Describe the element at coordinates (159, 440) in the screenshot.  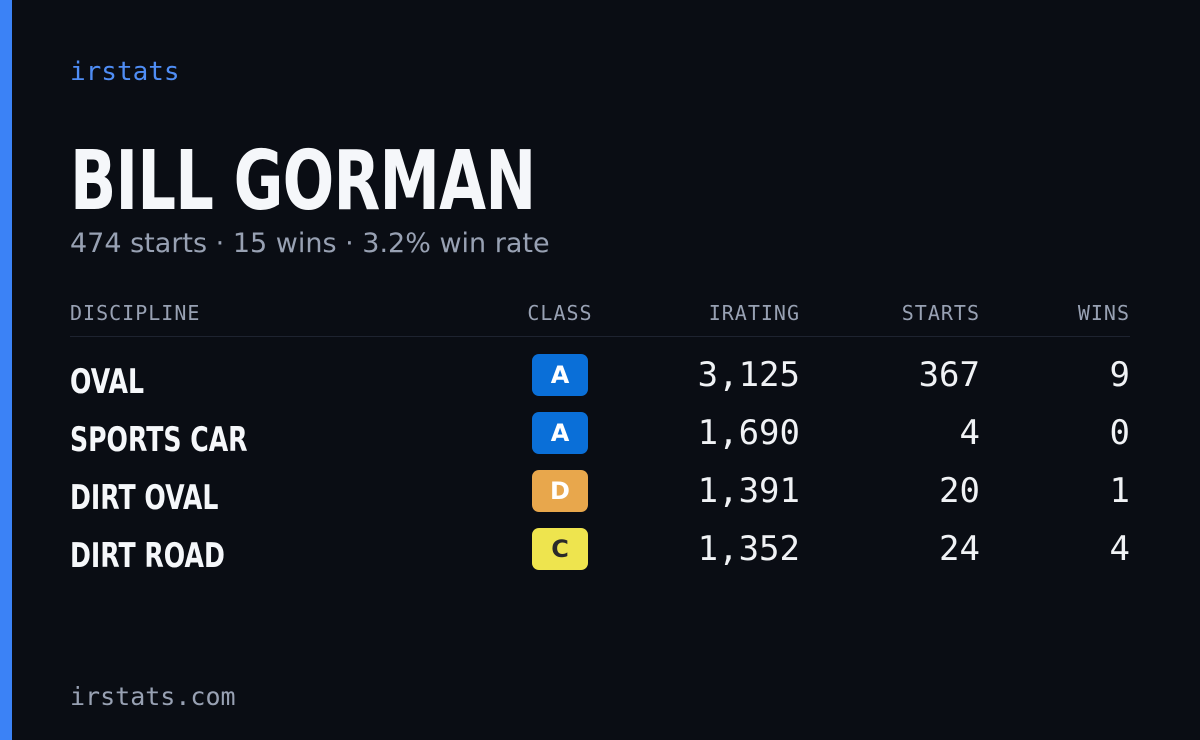
I see `discipline: SPORTS CAR` at that location.